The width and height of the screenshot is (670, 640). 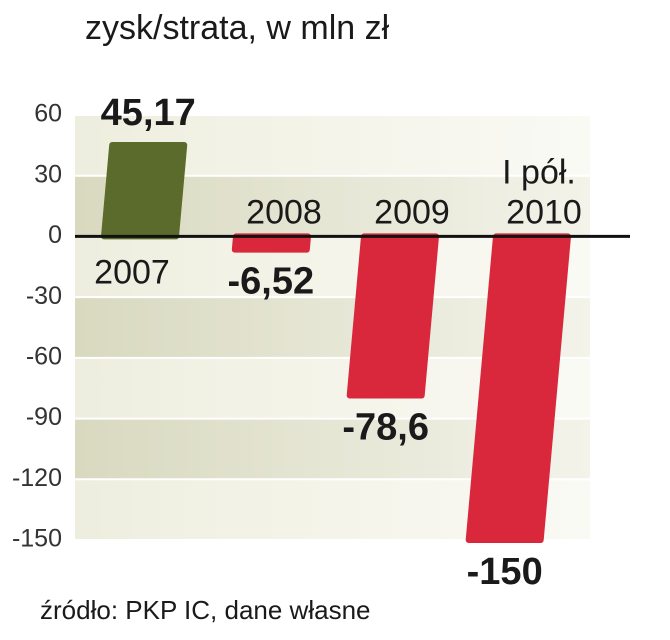 What do you see at coordinates (48, 114) in the screenshot?
I see `y-tick-label: 60` at bounding box center [48, 114].